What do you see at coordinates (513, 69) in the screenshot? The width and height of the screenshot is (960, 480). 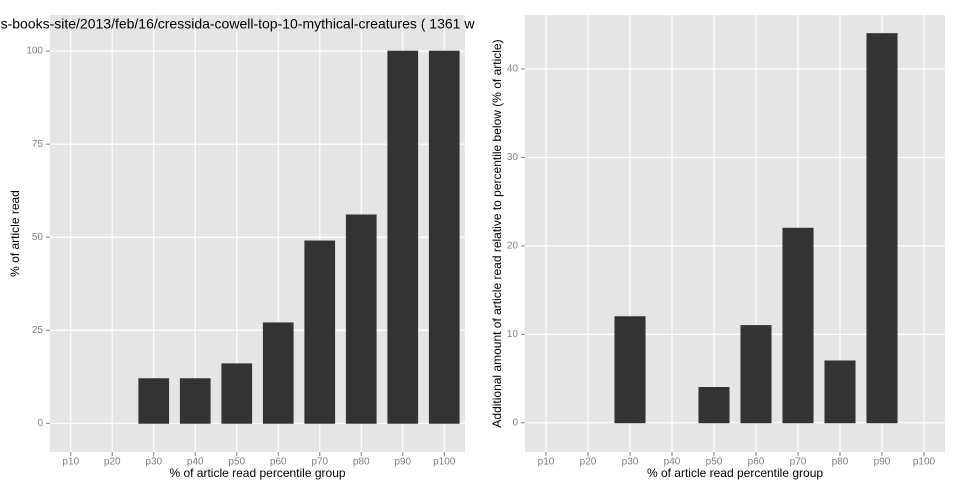 I see `y-tick-label: 40` at bounding box center [513, 69].